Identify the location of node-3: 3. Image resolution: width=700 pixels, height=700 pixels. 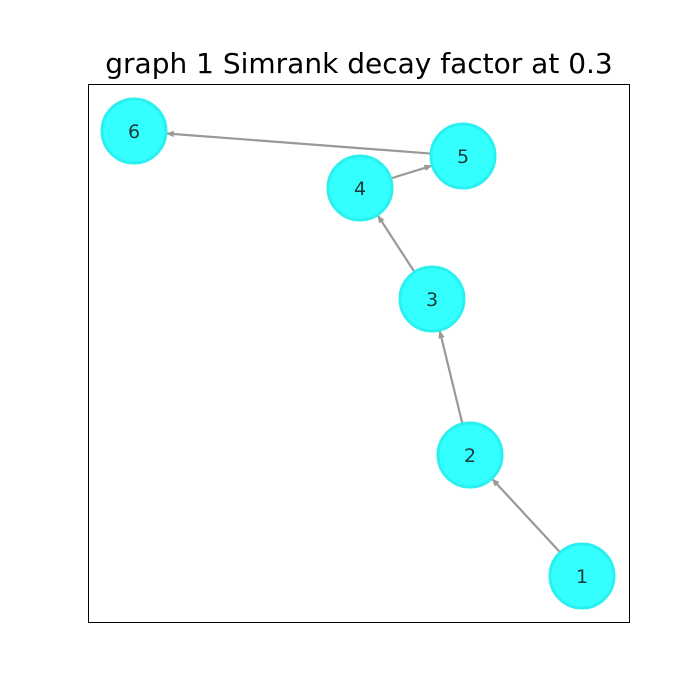
(432, 299).